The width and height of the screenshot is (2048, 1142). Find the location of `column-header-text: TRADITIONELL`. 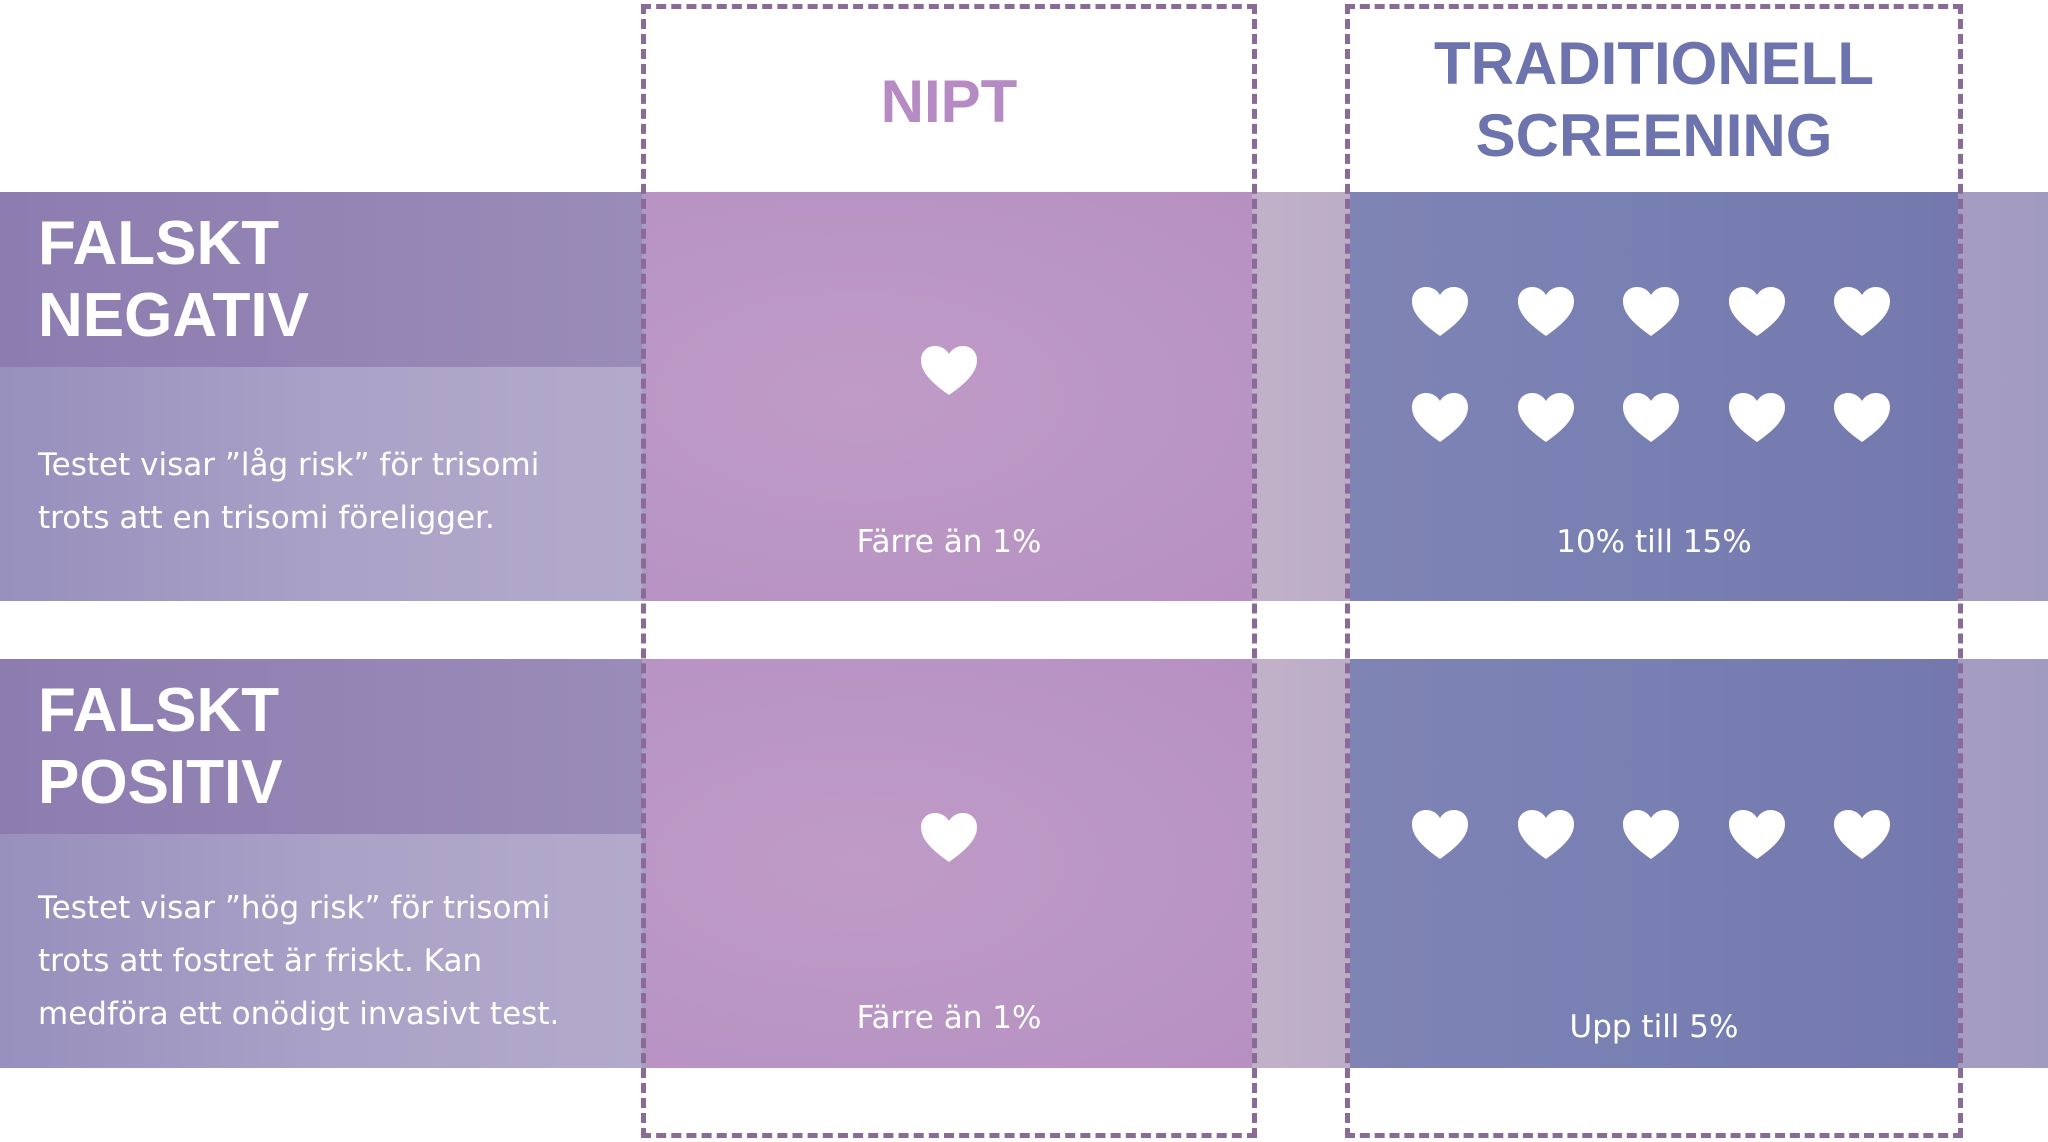

column-header-text: TRADITIONELL is located at coordinates (1654, 63).